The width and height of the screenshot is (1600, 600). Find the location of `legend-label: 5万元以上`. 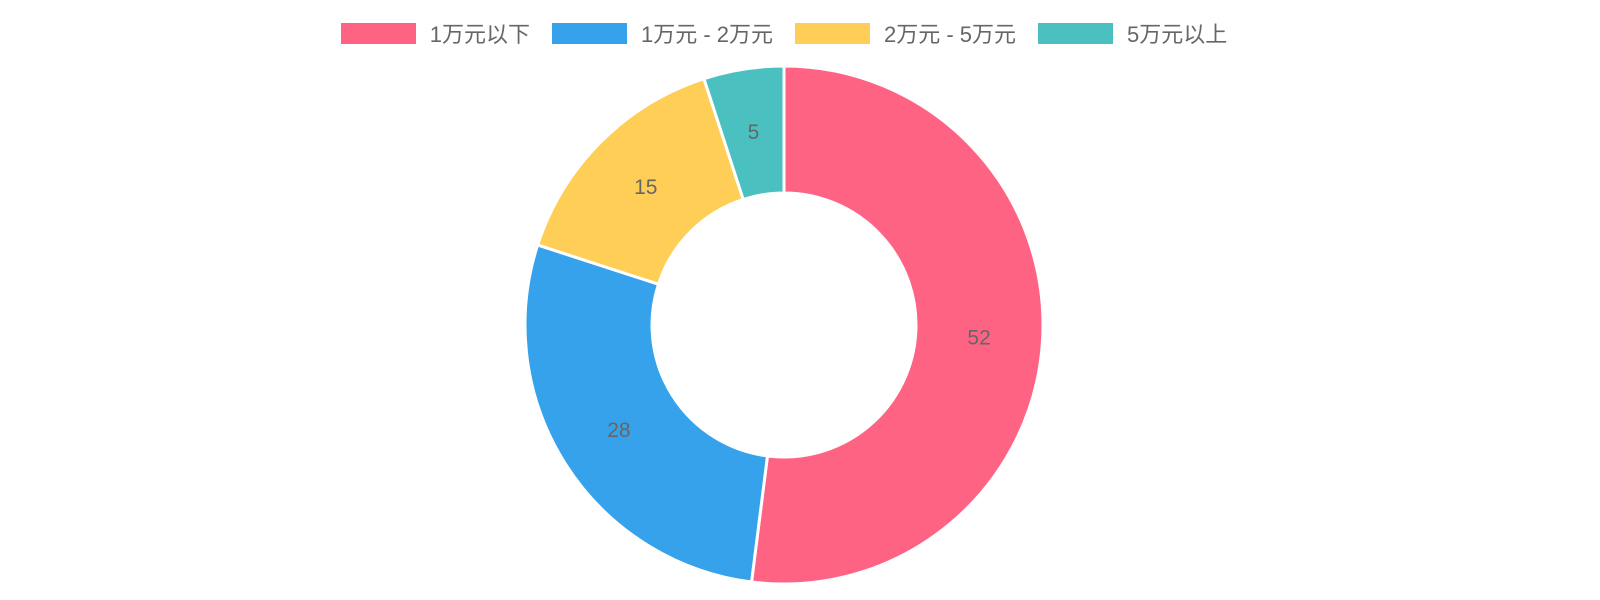

legend-label: 5万元以上 is located at coordinates (1177, 34).